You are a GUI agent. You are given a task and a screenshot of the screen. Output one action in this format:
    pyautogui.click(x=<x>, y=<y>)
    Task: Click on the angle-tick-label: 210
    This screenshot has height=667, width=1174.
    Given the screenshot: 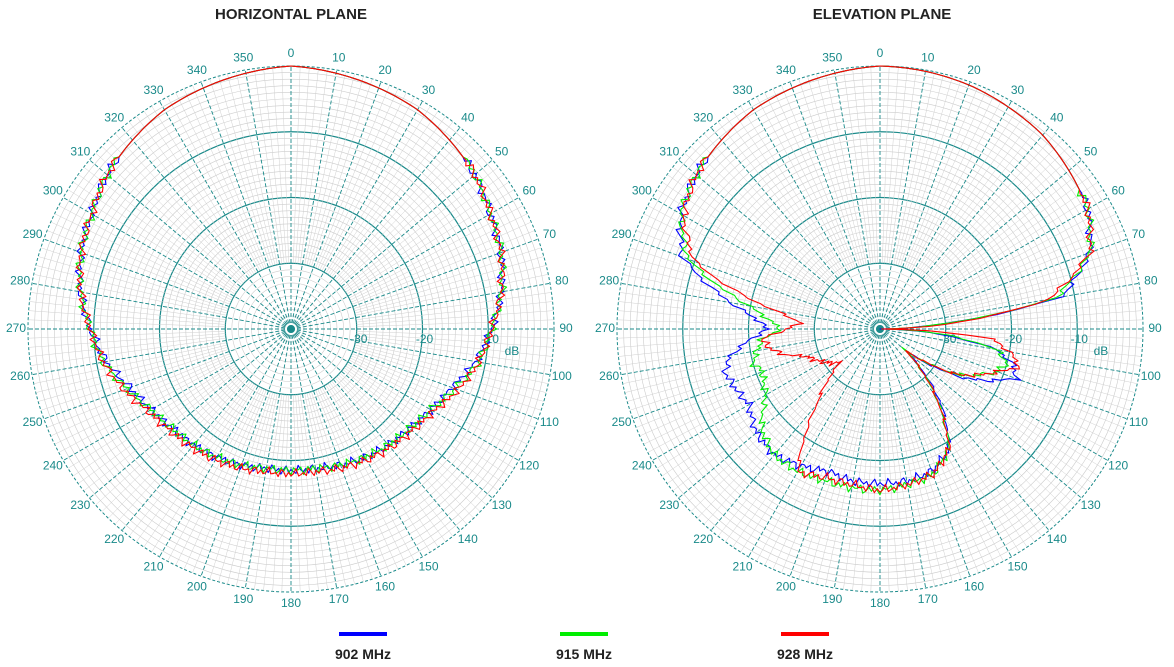 What is the action you would take?
    pyautogui.click(x=742, y=566)
    